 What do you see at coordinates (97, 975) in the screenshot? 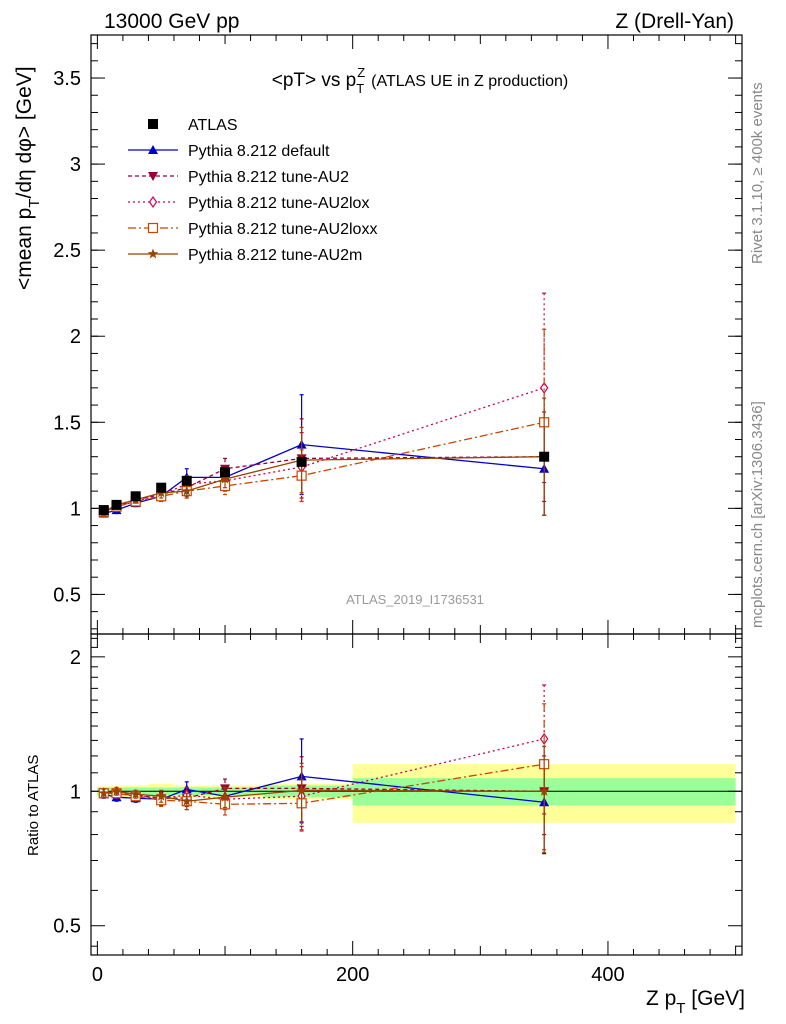
I see `x-tick-label: 0` at bounding box center [97, 975].